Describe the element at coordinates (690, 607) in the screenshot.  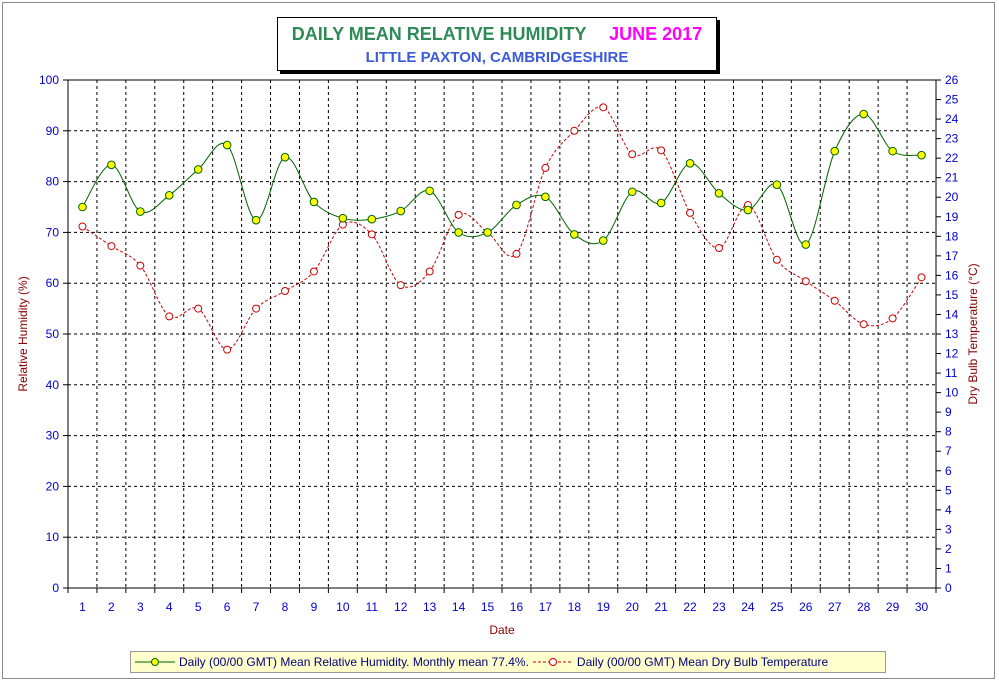
I see `x-tick-label: 22` at that location.